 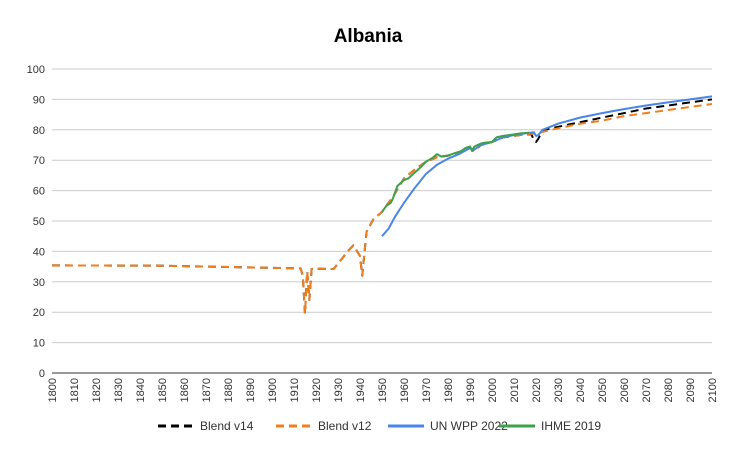 I want to click on x-tick-label: 1990, so click(x=471, y=390).